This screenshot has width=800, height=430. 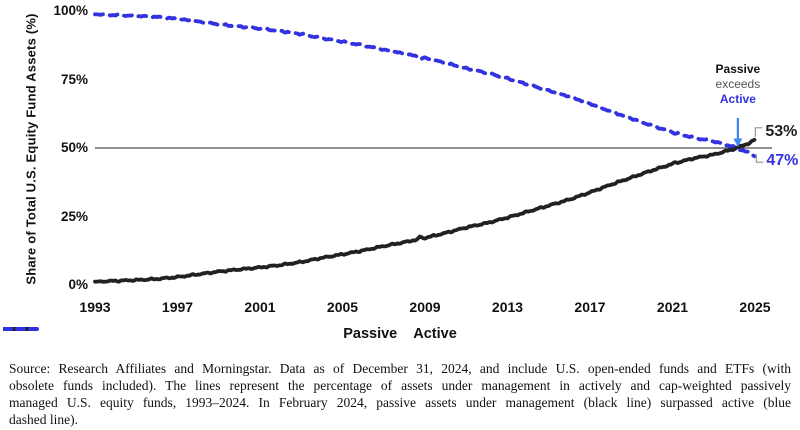 I want to click on x-tick-label: 2021, so click(x=672, y=307).